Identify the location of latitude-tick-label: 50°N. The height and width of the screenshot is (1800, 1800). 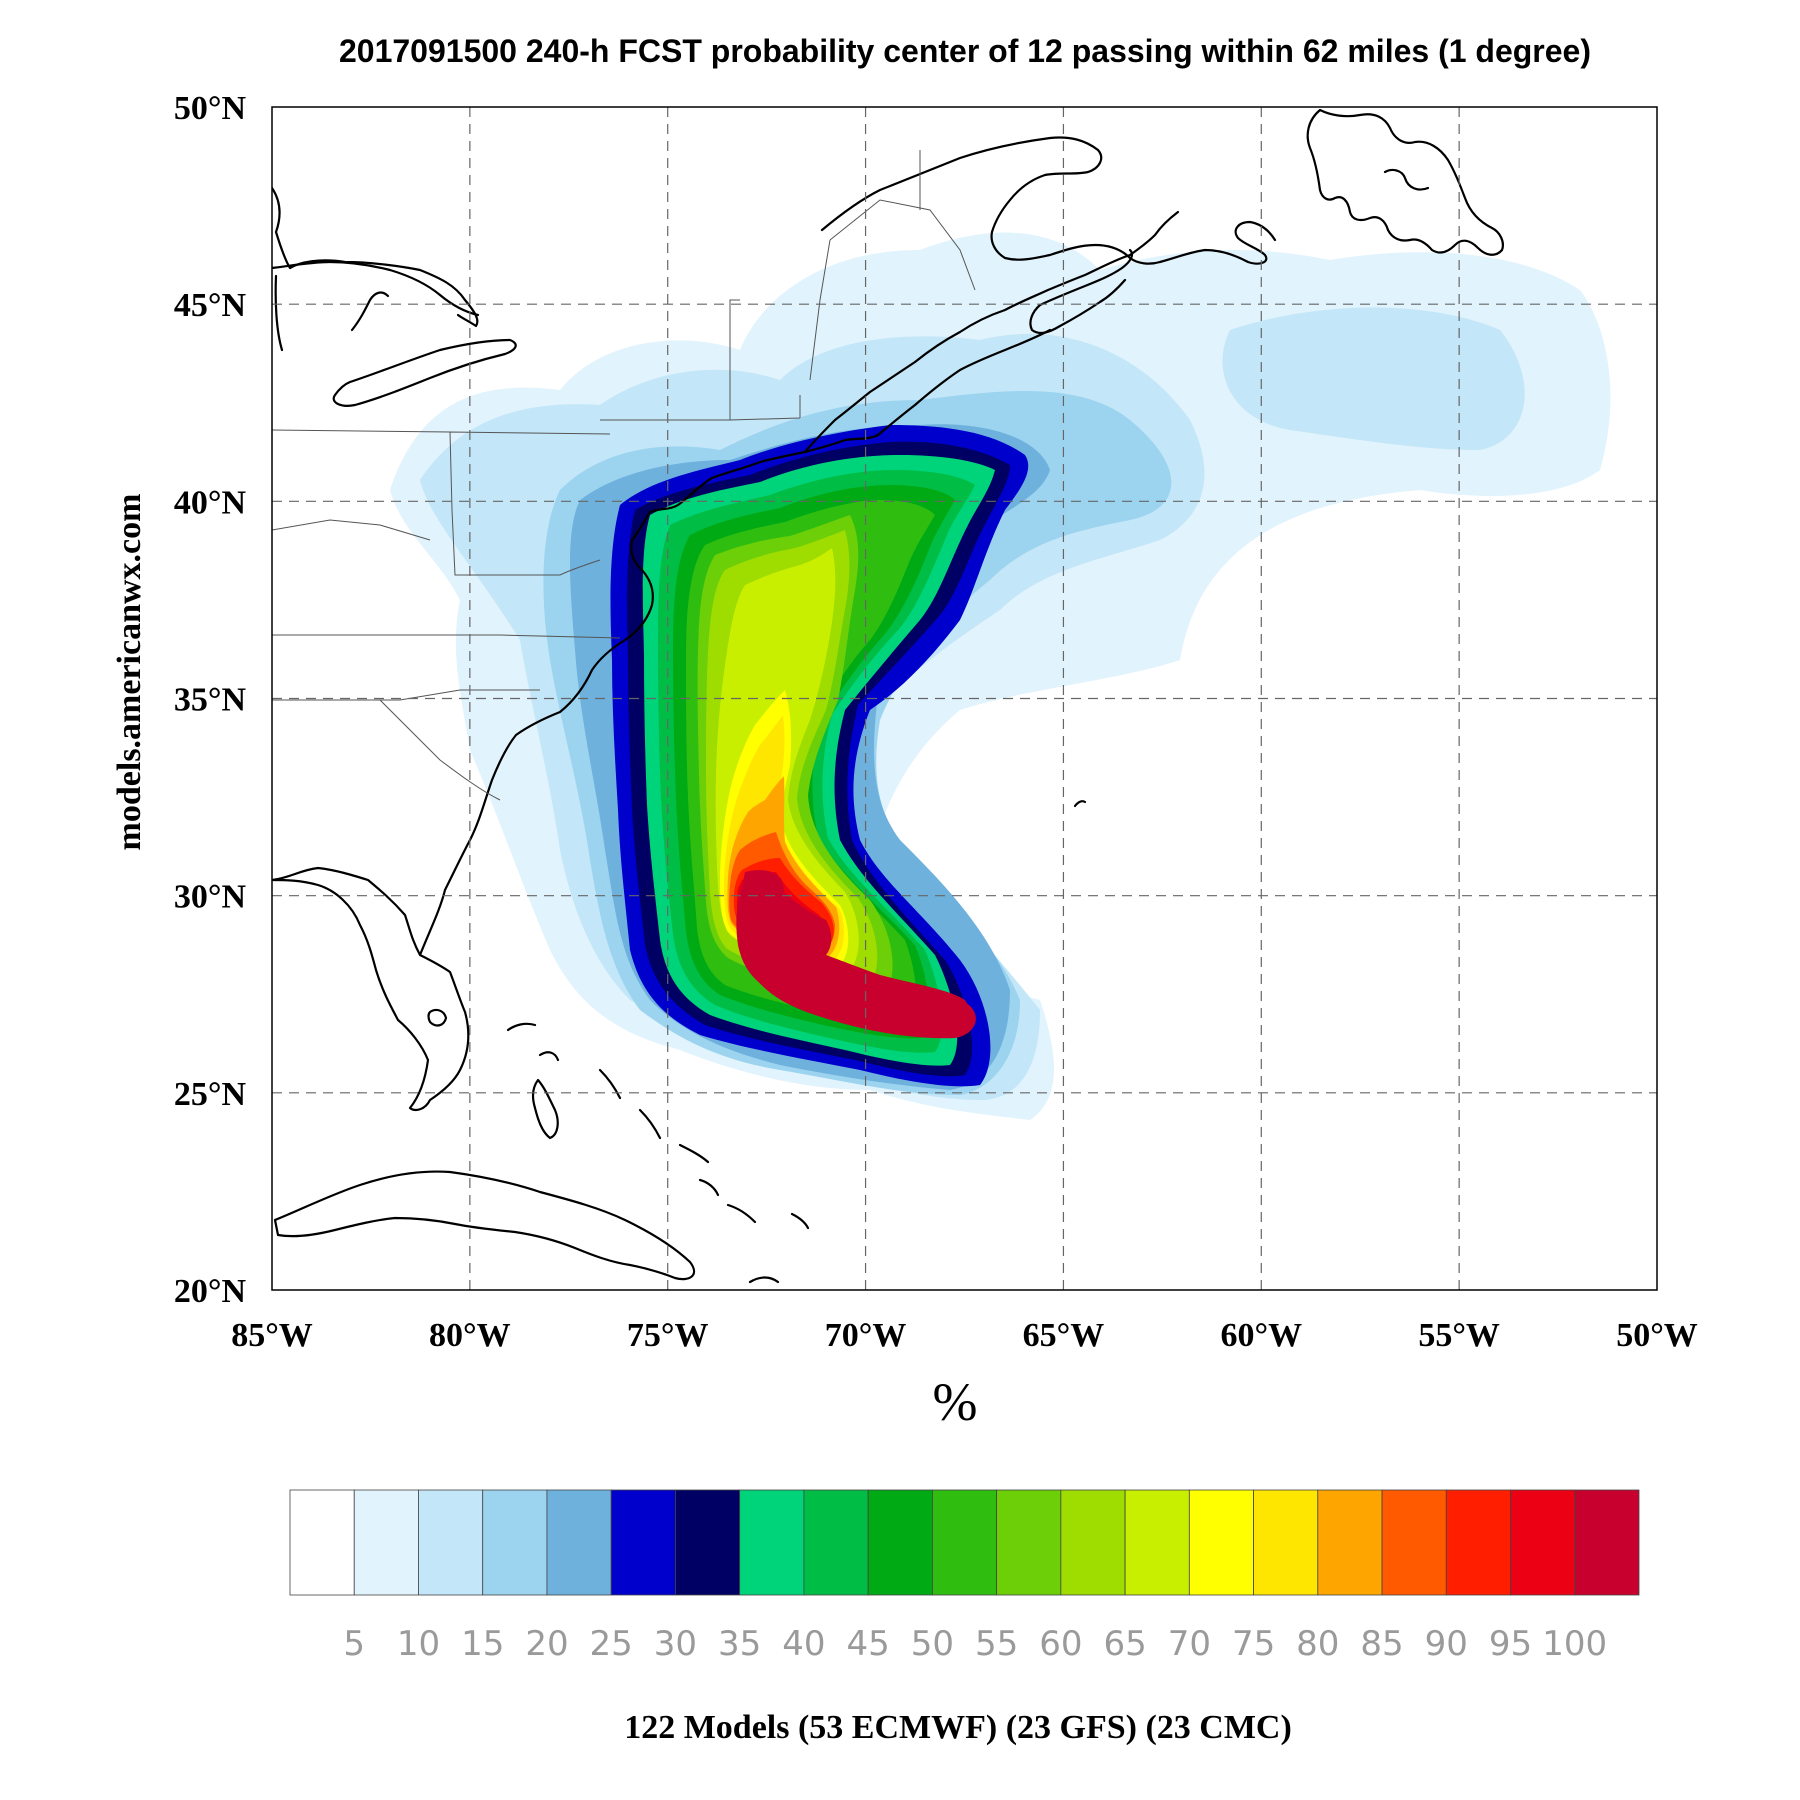
(210, 108).